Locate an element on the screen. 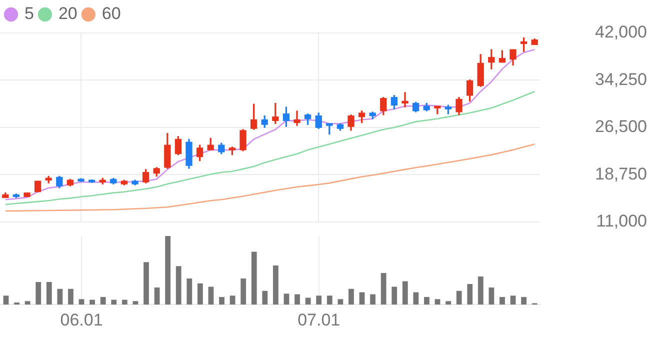 This screenshot has width=647, height=337. legend-label: 5 is located at coordinates (29, 14).